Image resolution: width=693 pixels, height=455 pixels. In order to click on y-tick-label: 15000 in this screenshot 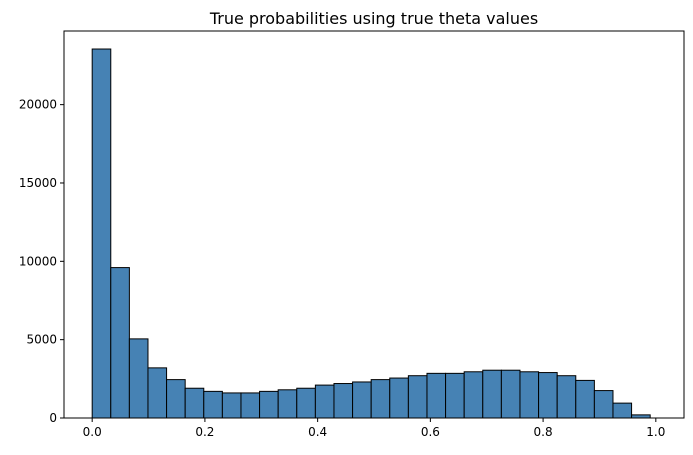, I will do `click(38, 183)`.